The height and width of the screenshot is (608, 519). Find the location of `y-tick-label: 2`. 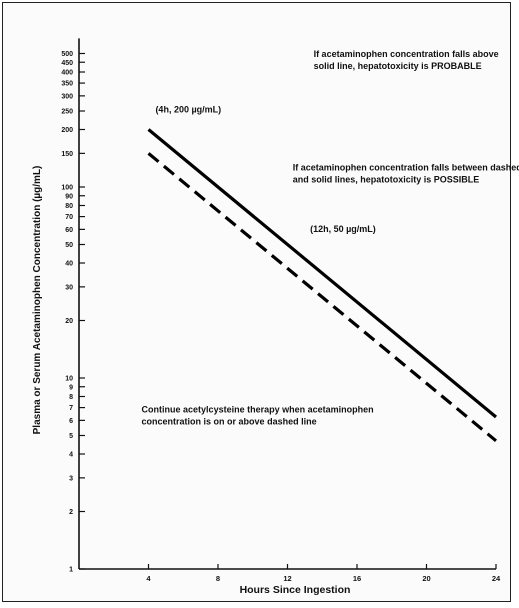

y-tick-label: 2 is located at coordinates (71, 512).